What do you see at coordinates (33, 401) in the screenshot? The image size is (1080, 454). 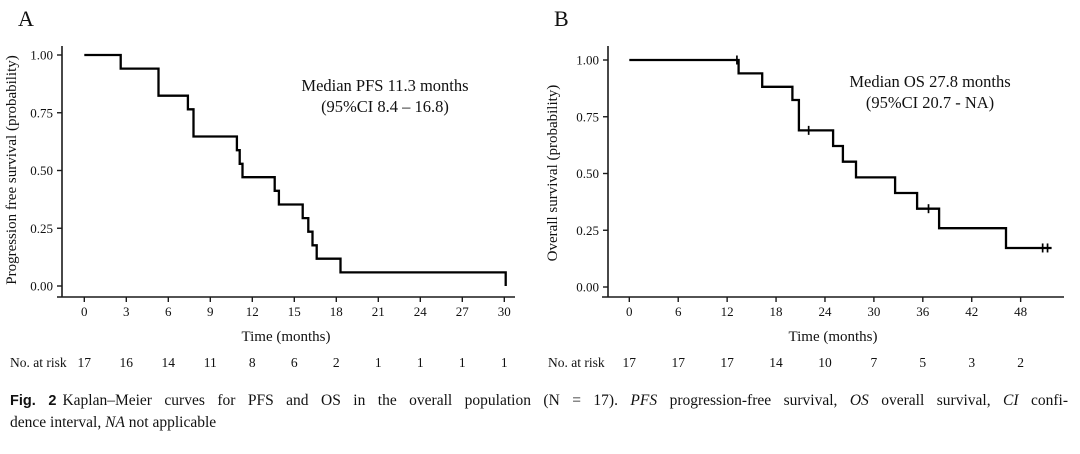 I see `caption-segment: Fig. 2` at bounding box center [33, 401].